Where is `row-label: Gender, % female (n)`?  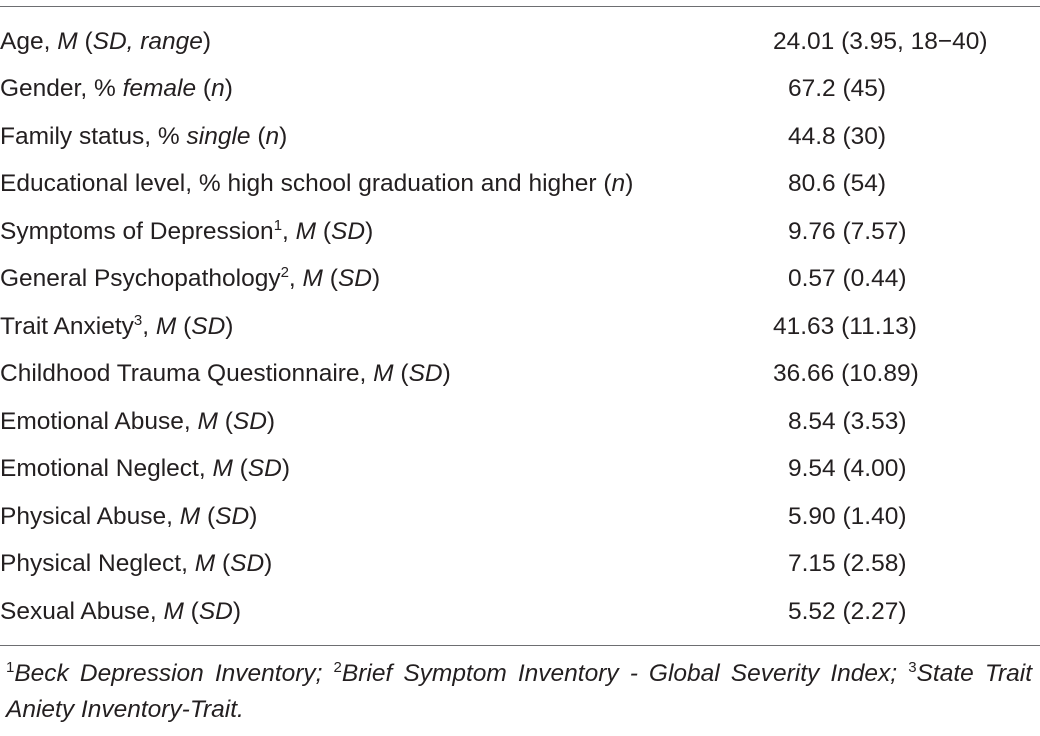 row-label: Gender, % female (n) is located at coordinates (385, 90).